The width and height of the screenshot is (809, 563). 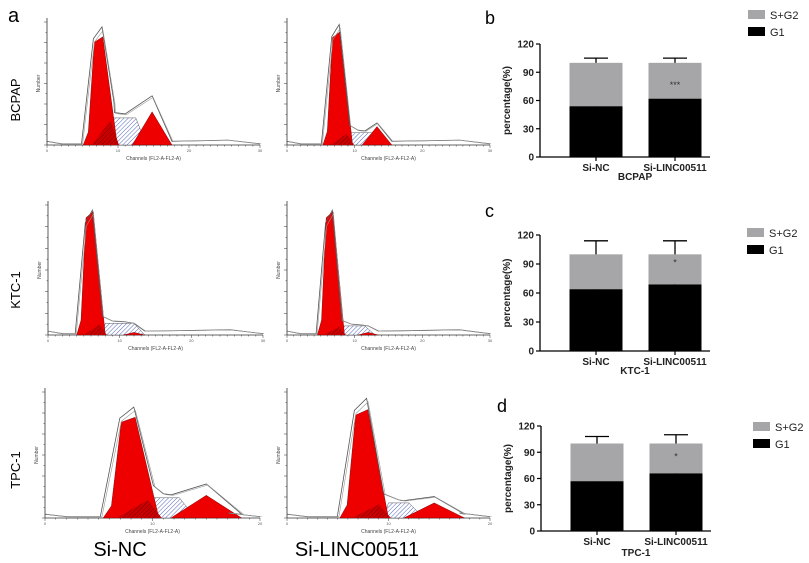 I want to click on flow-histogram-ktc-1-si-linc00511: 0 10 20 30 Channels (FL2-A-FL2-A) Number, so click(x=384, y=276).